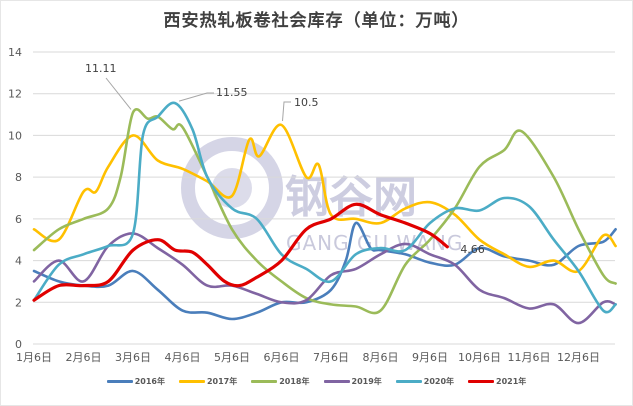  Describe the element at coordinates (232, 357) in the screenshot. I see `x-tick-label: 5月6日` at that location.